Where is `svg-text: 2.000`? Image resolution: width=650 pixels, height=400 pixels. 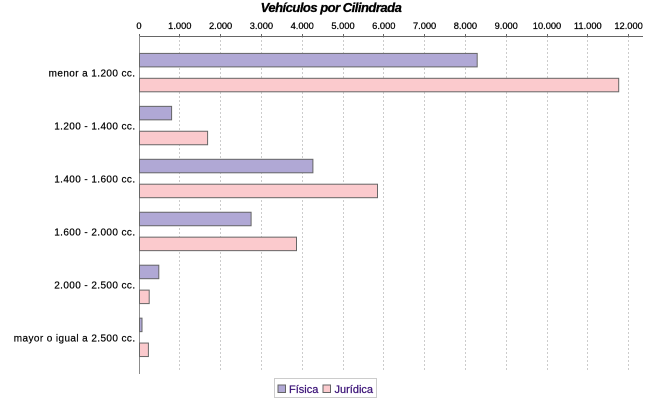
svg-text: 2.000 is located at coordinates (220, 26).